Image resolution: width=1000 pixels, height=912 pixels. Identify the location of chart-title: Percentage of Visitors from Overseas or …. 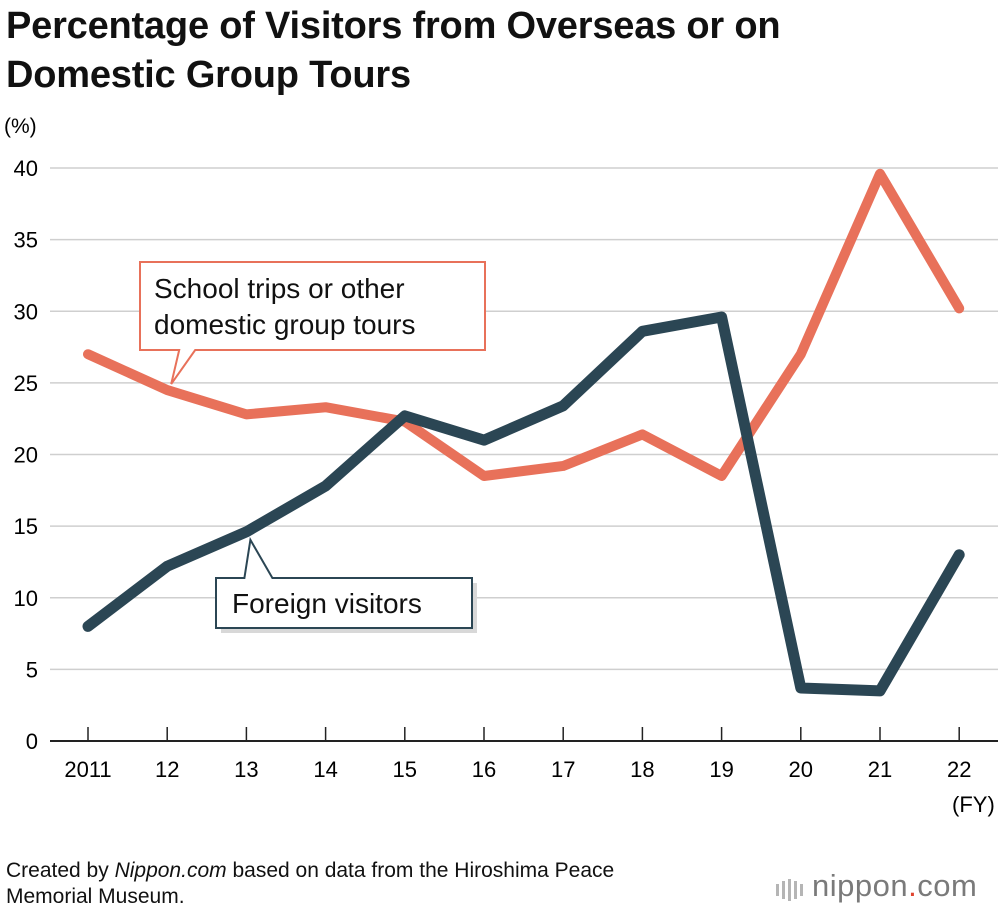
(496, 51).